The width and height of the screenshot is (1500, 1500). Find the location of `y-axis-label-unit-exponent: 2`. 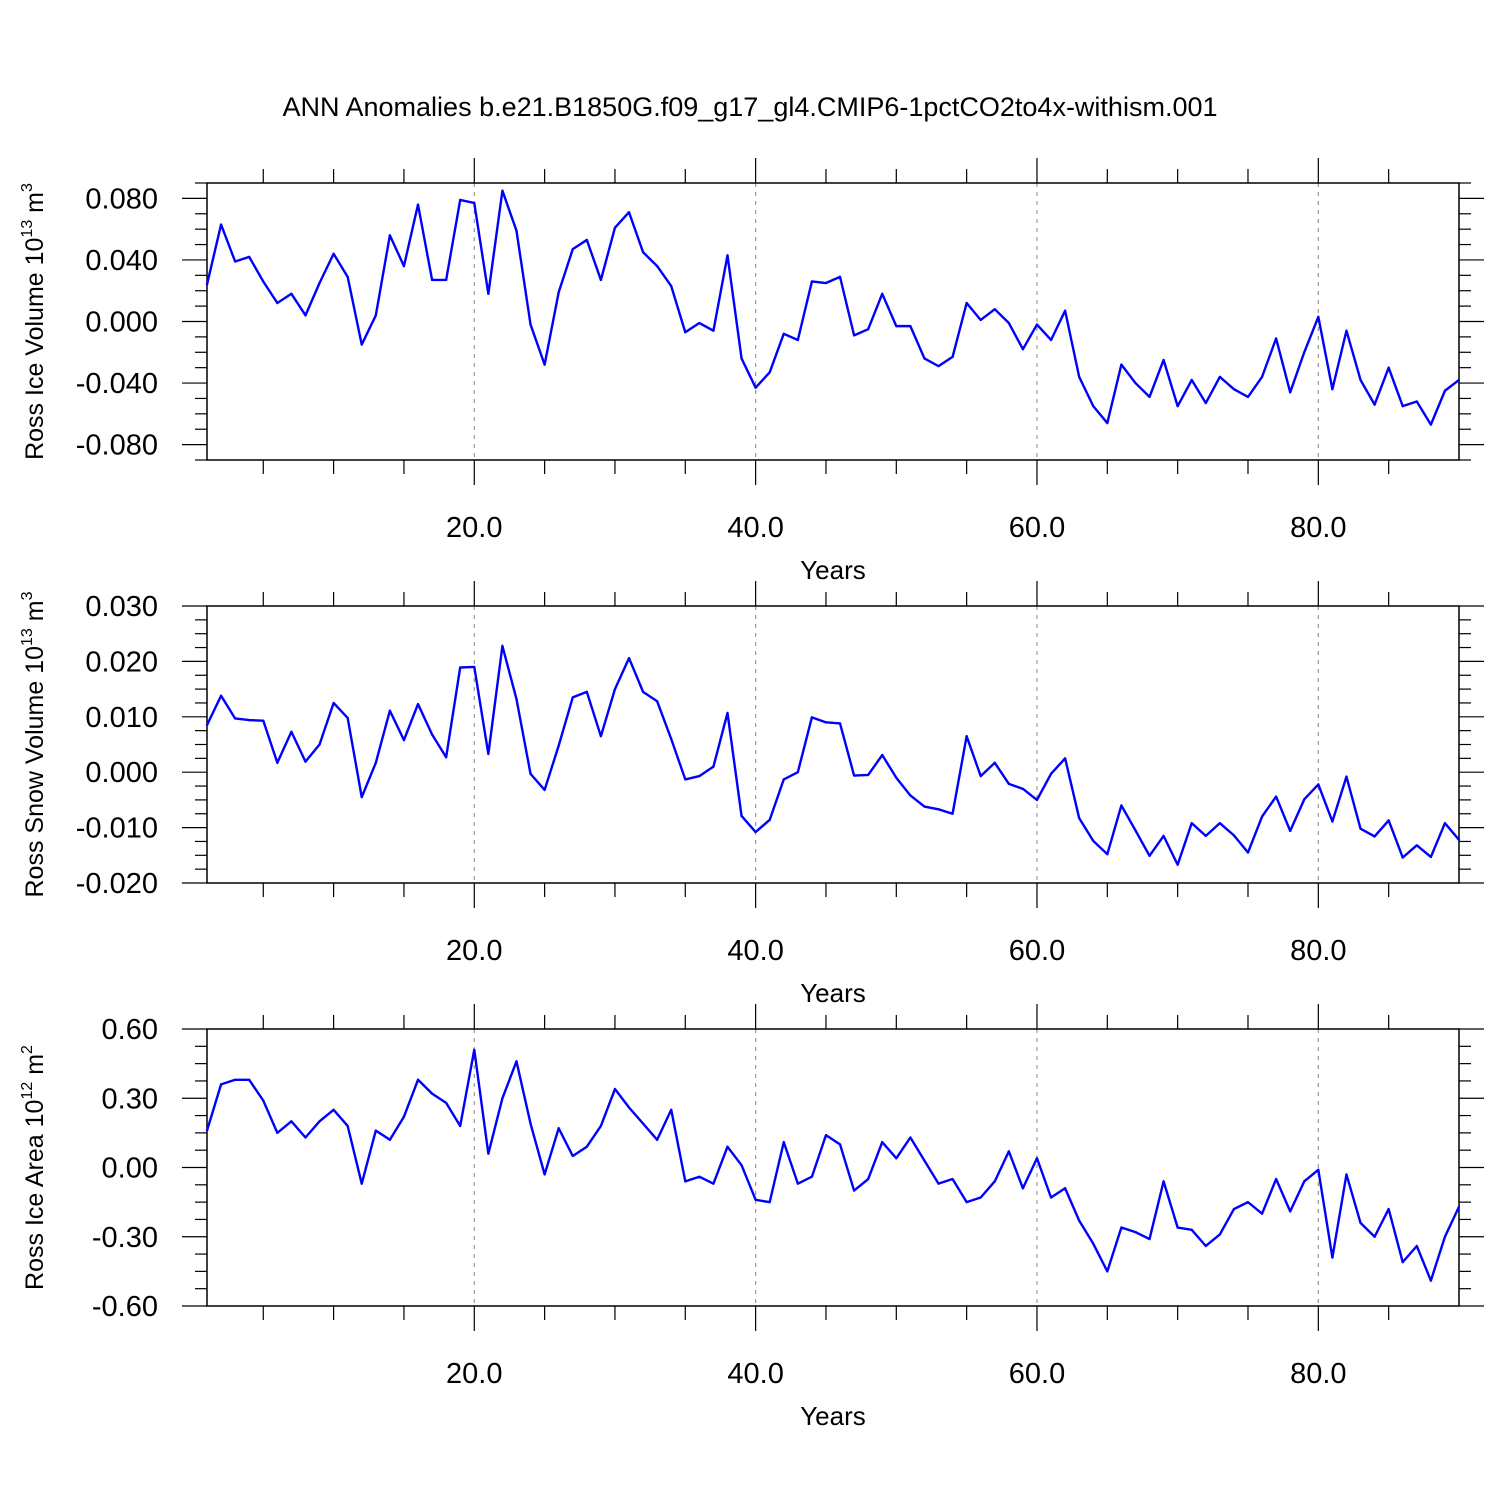

y-axis-label-unit-exponent: 2 is located at coordinates (27, 1049).